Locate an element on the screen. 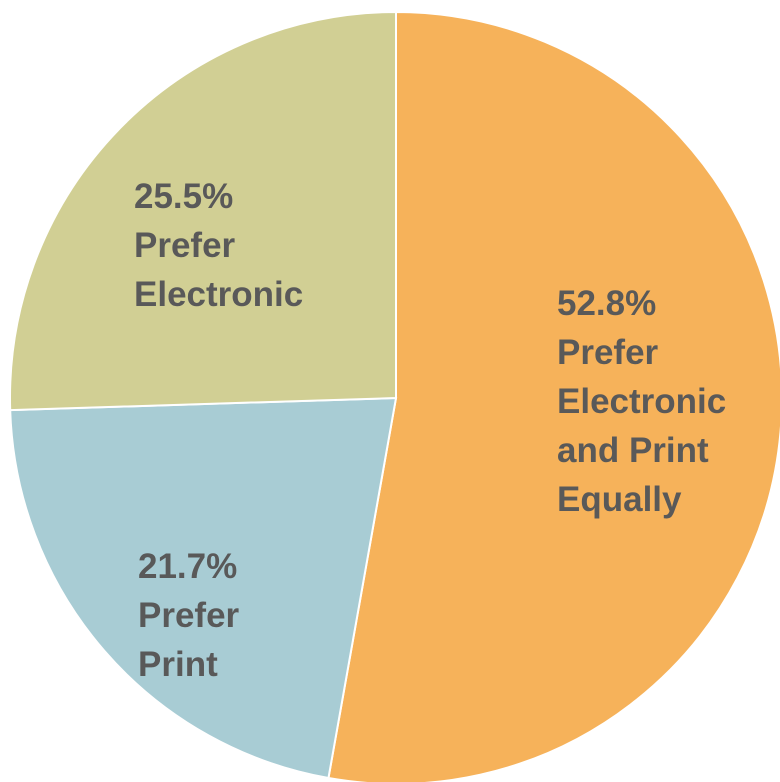 This screenshot has height=782, width=780. pie-slice-label-line: 25.5% is located at coordinates (183, 196).